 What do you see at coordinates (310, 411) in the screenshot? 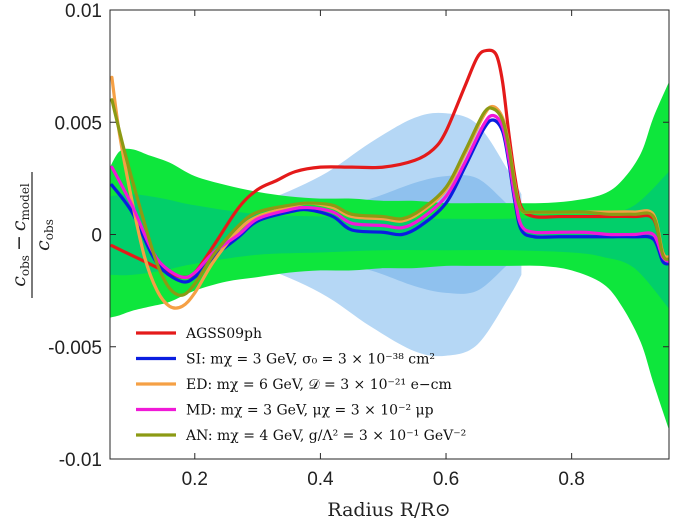
I see `legend-label-md: MD: mχ = 3 GeV, μχ = 3 × 10⁻² μp` at bounding box center [310, 411].